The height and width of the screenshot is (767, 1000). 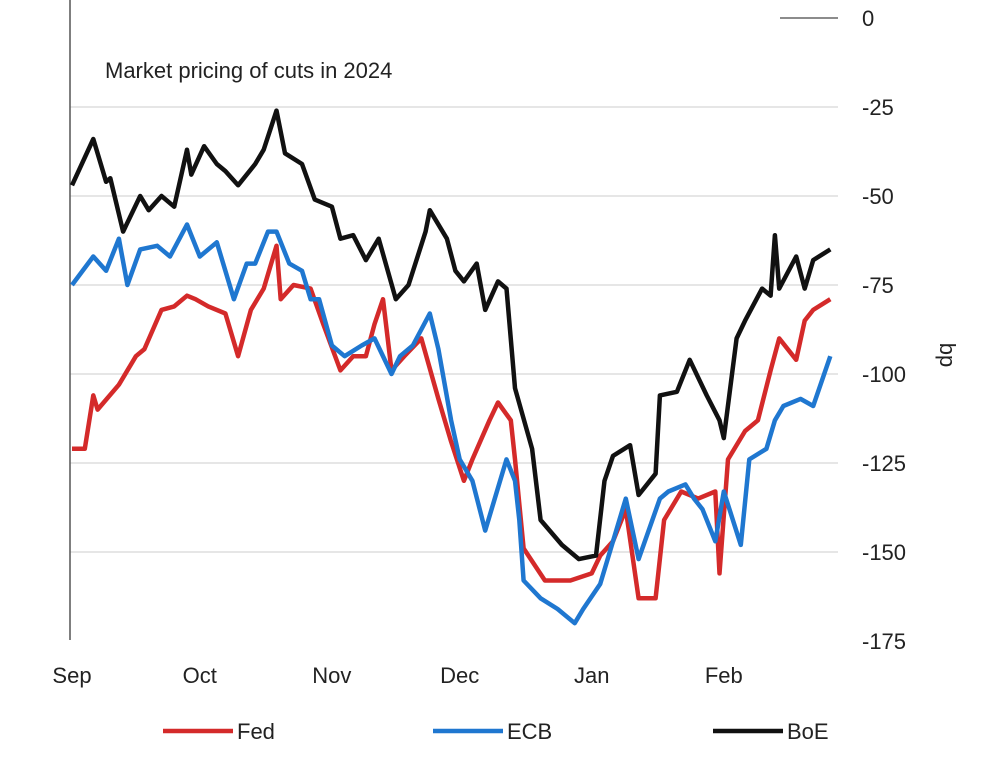 What do you see at coordinates (200, 675) in the screenshot?
I see `x-tick-label: Oct` at bounding box center [200, 675].